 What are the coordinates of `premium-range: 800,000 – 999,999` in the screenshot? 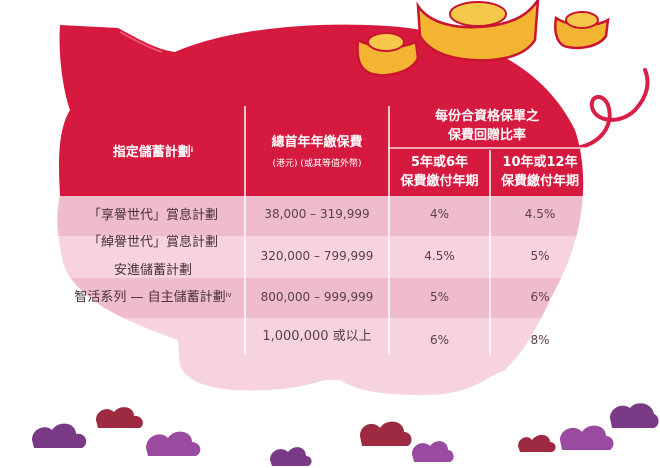 It's located at (317, 297).